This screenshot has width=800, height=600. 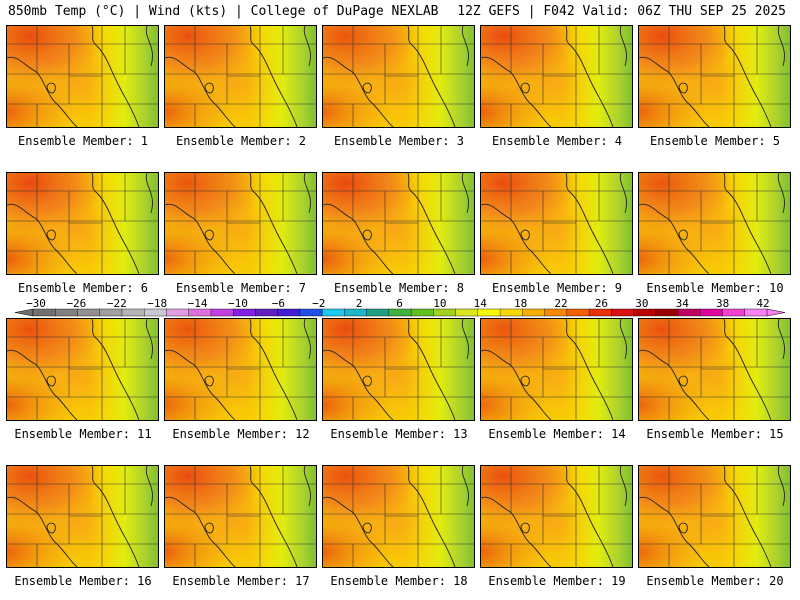 What do you see at coordinates (399, 288) in the screenshot?
I see `ensemble-member-label: Ensemble Member: 8` at bounding box center [399, 288].